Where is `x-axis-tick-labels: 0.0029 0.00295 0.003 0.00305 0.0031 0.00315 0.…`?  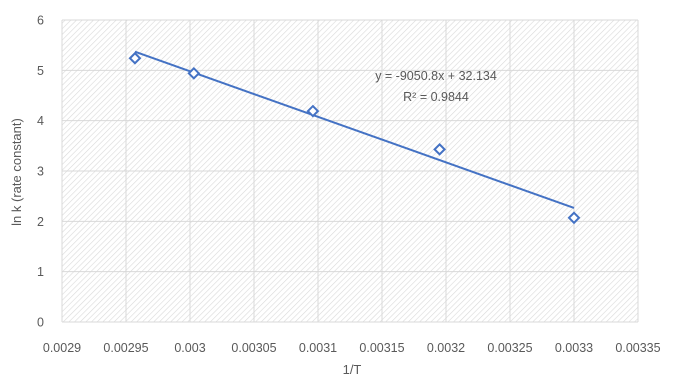
x-axis-tick-labels: 0.0029 0.00295 0.003 0.00305 0.0031 0.00315 0.… is located at coordinates (352, 348).